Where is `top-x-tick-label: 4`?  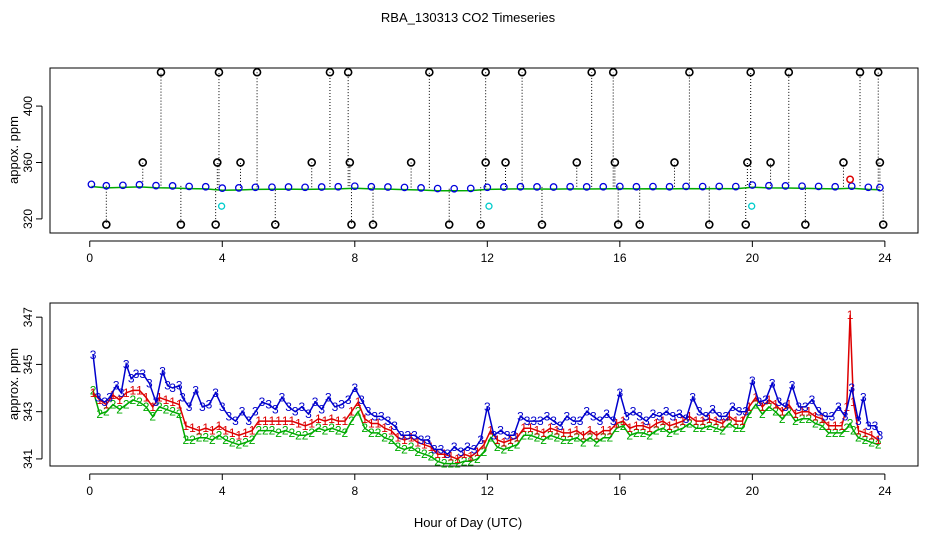
top-x-tick-label: 4 is located at coordinates (222, 258).